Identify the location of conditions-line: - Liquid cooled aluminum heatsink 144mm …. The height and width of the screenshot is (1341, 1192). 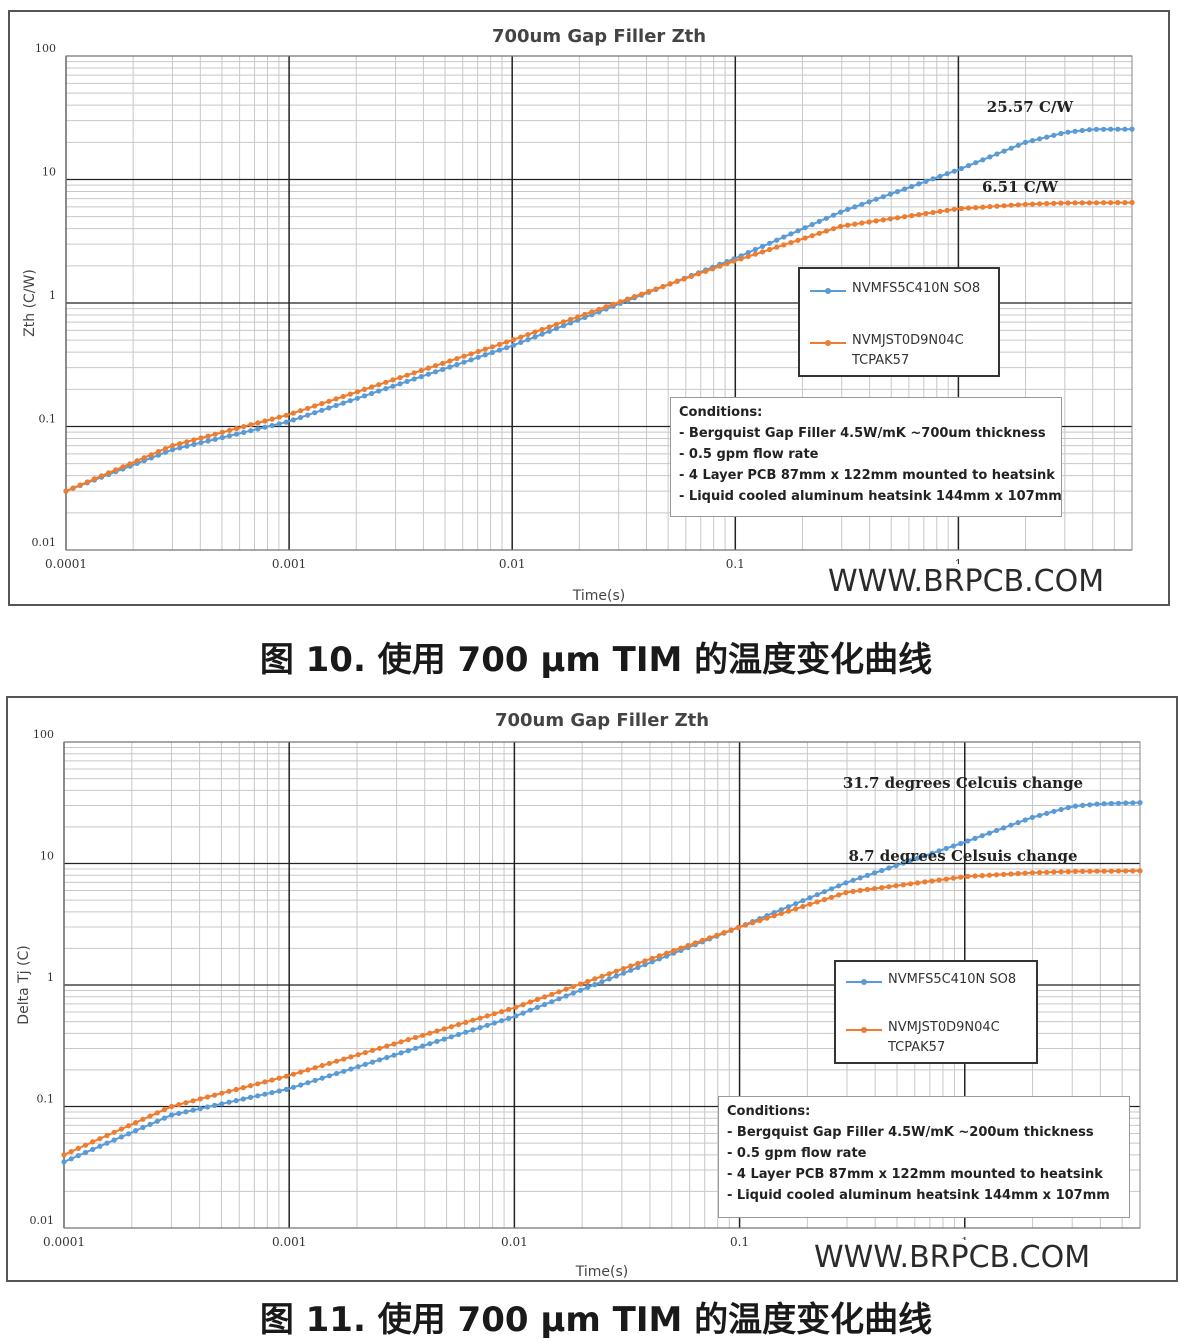
(870, 496).